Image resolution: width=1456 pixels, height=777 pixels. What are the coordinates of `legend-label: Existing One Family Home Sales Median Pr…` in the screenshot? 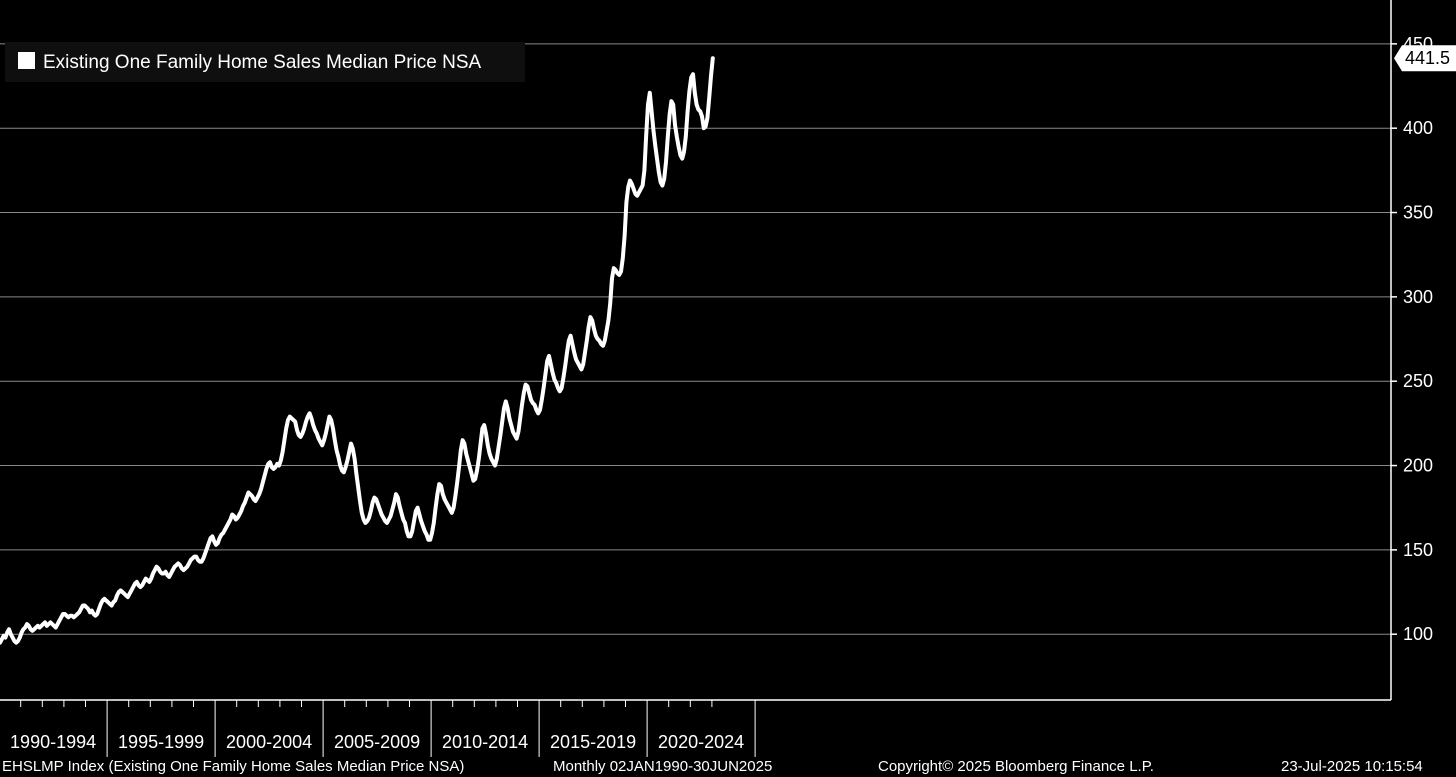 It's located at (262, 62).